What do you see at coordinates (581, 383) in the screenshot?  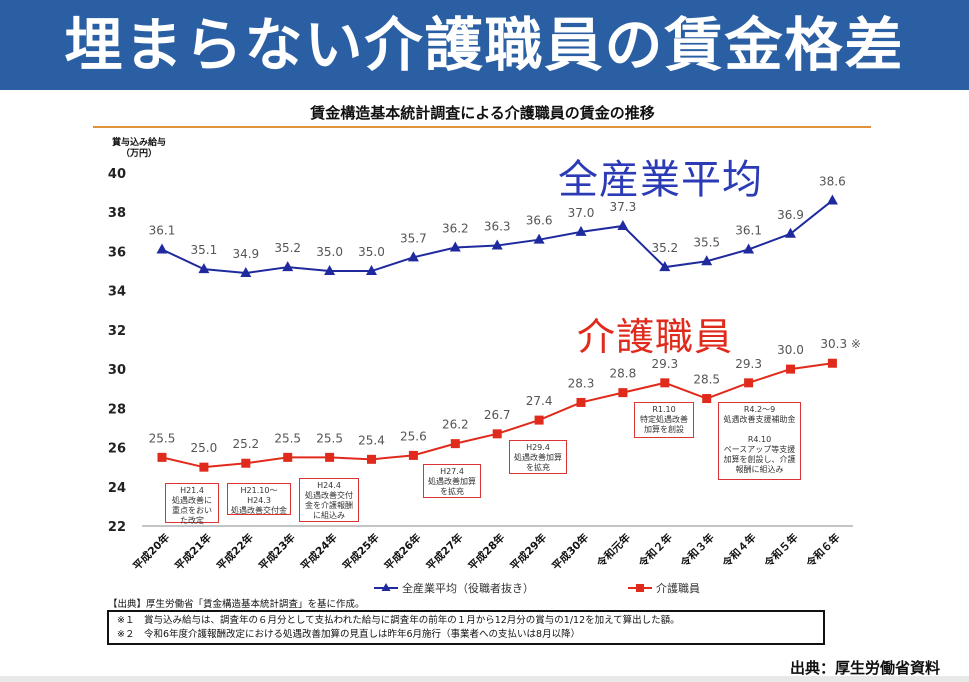 I see `data-label: 28.3` at bounding box center [581, 383].